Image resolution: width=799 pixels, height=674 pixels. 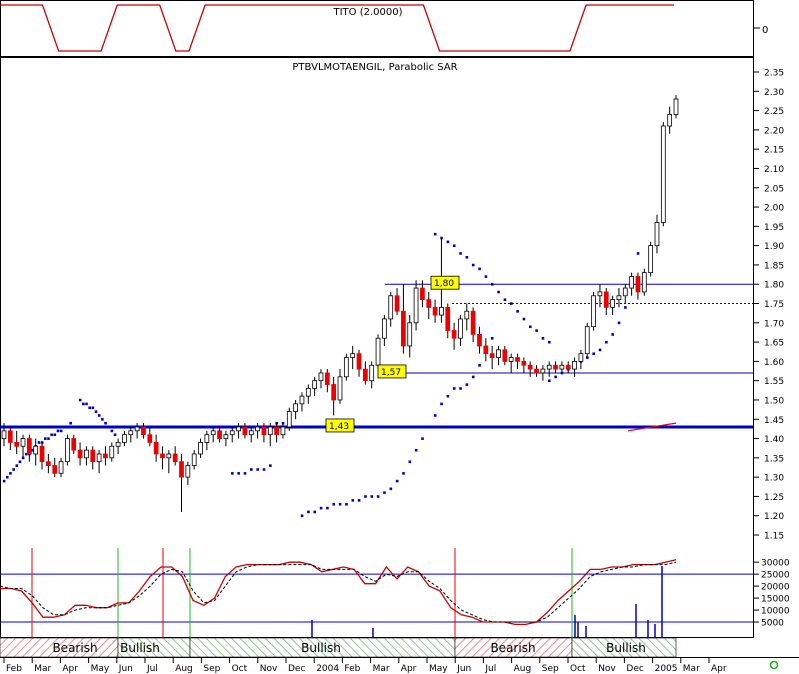 What do you see at coordinates (352, 669) in the screenshot?
I see `x-axis-label: Feb` at bounding box center [352, 669].